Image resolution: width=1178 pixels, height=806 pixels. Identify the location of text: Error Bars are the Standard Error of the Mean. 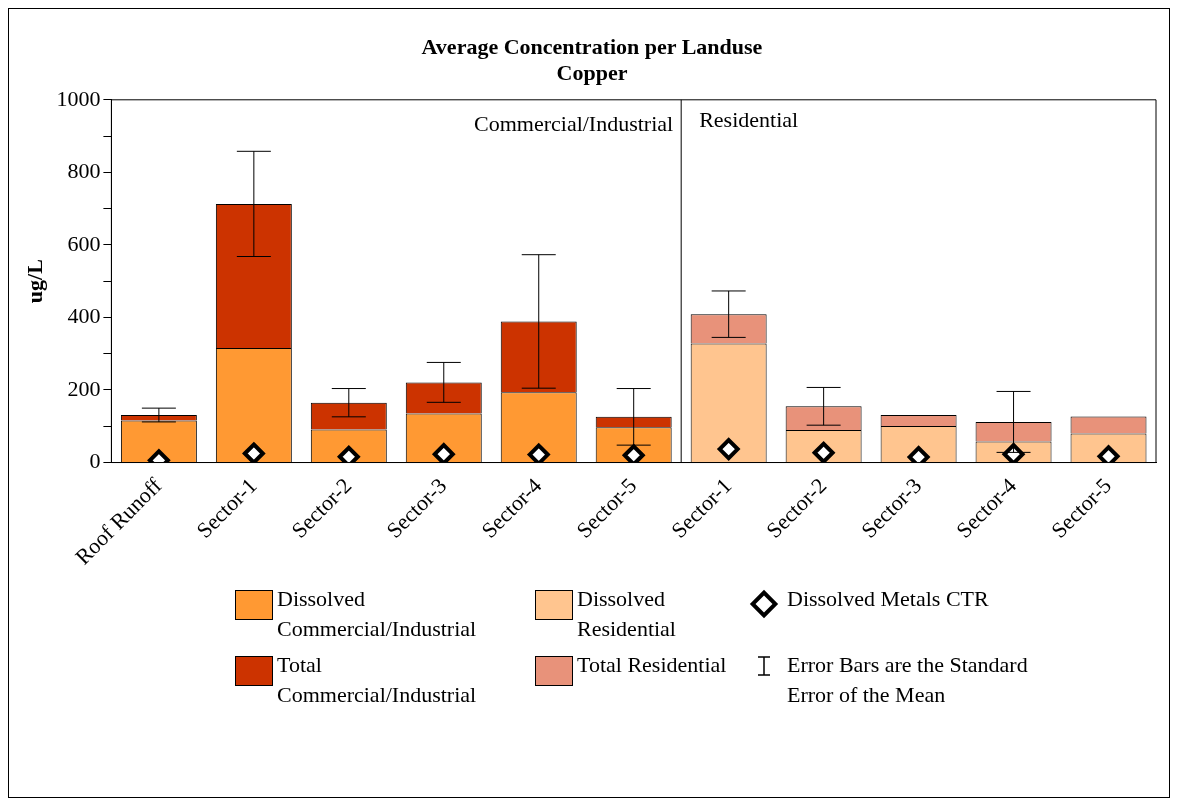
(908, 680).